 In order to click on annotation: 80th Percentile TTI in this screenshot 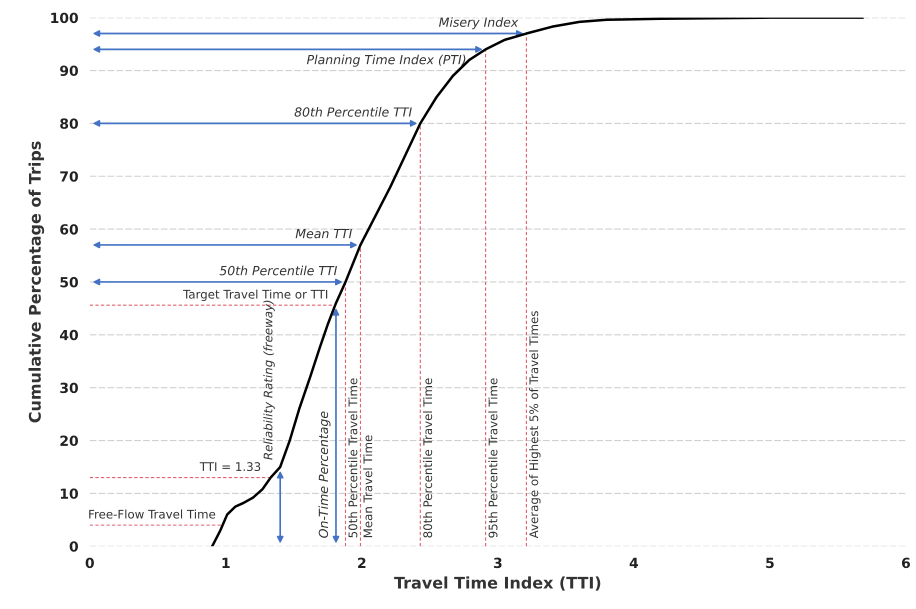, I will do `click(353, 112)`.